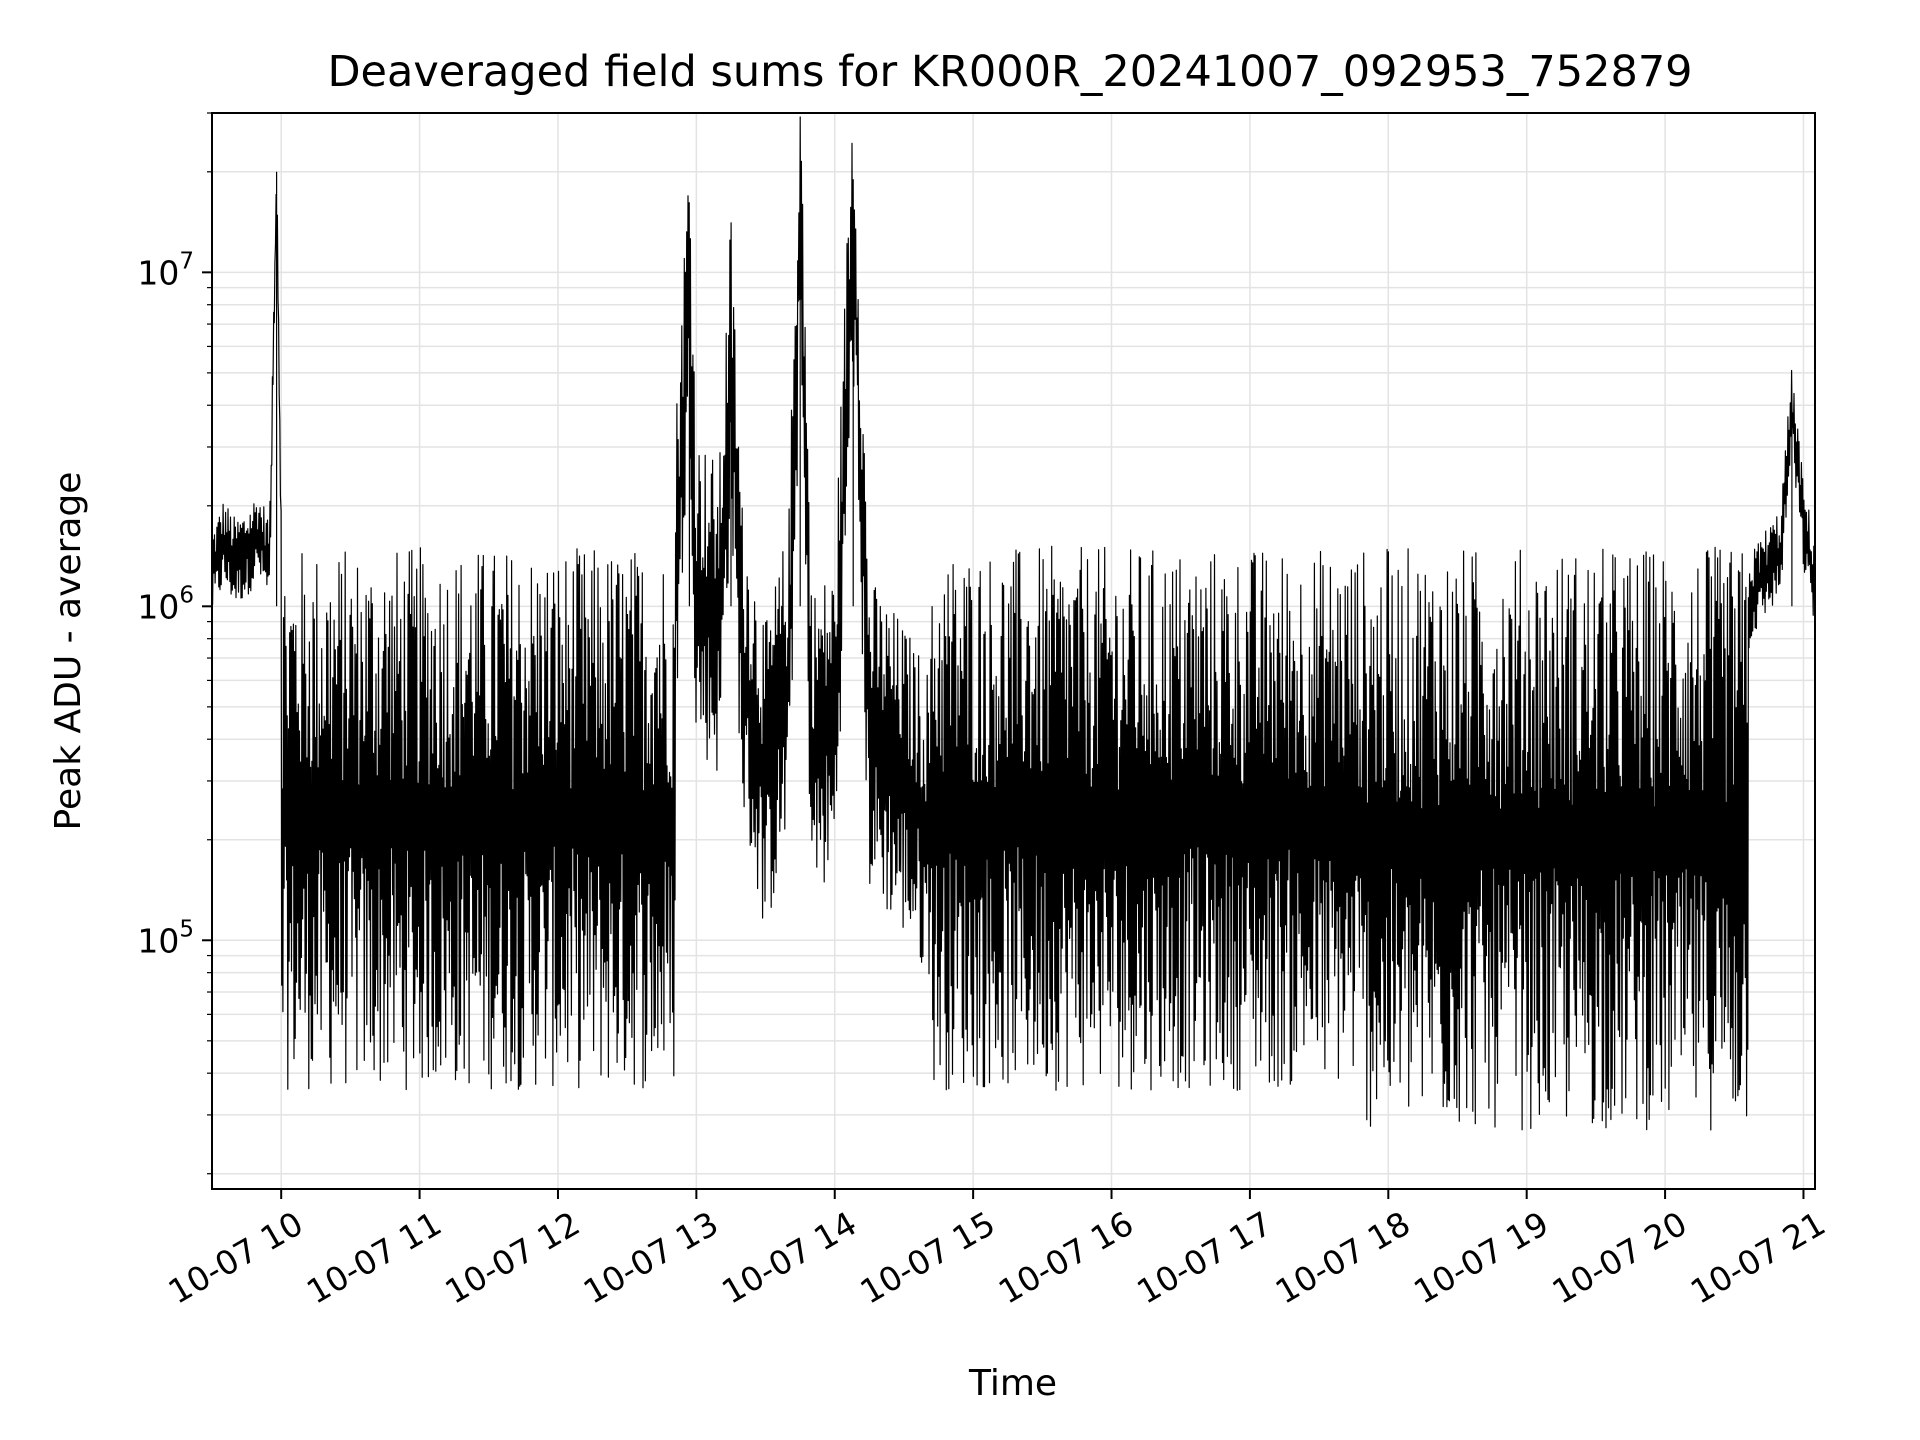  I want to click on y-tick-label: 10⁵, so click(165, 938).